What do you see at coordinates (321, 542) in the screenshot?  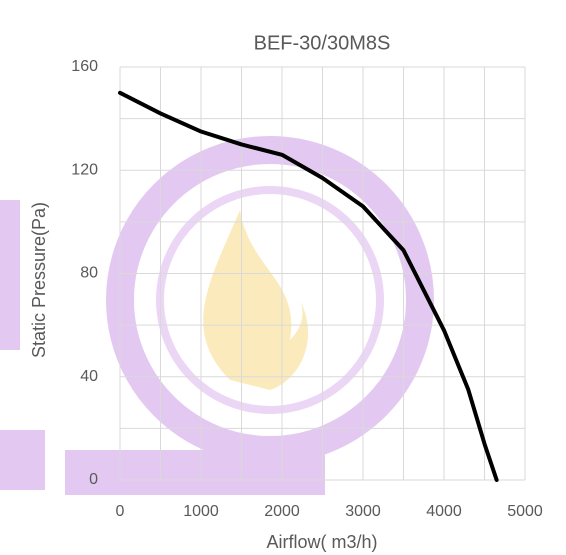 I see `x-axis-label: Airflow( m3/h)` at bounding box center [321, 542].